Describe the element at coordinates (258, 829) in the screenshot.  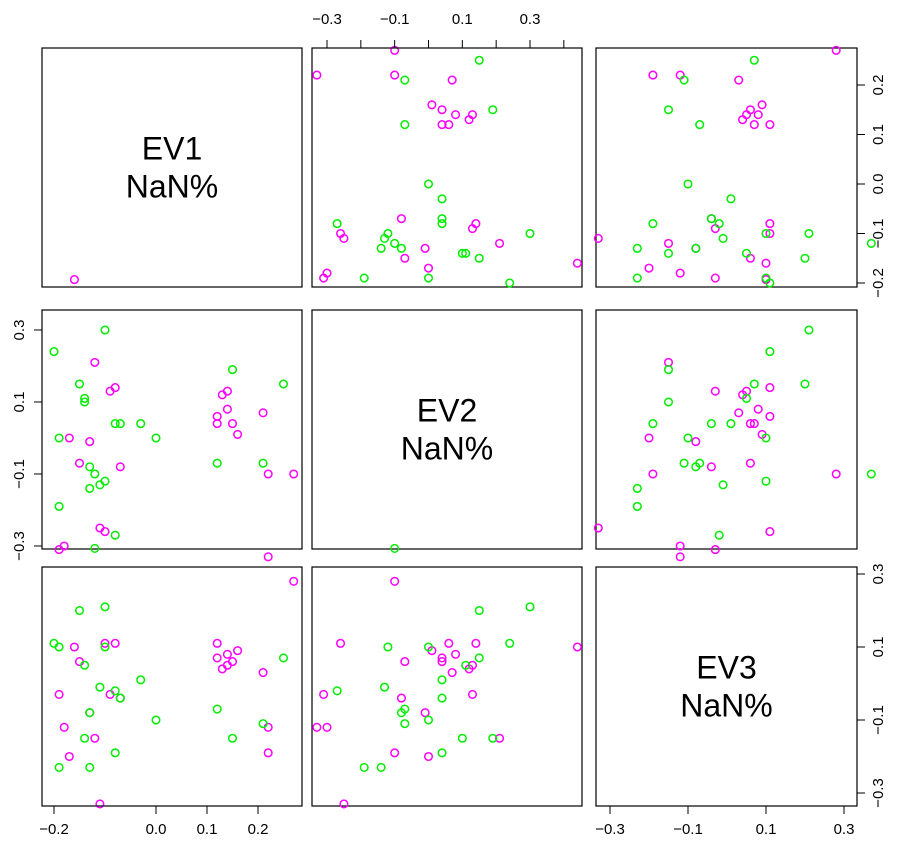
I see `tick-label-bottom-ev1: 0.2` at that location.